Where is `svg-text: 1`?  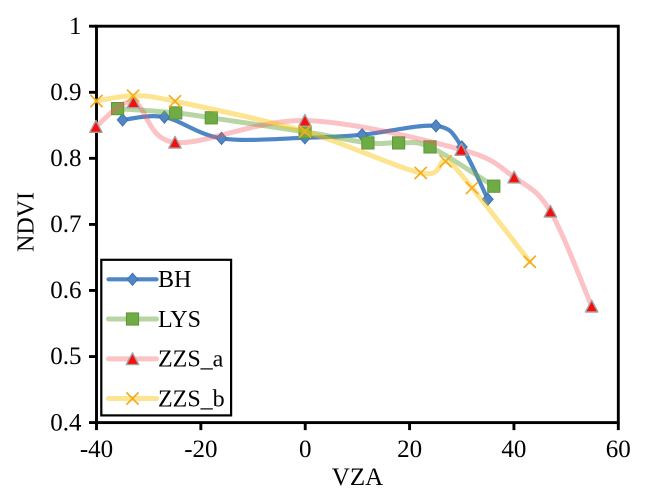
svg-text: 1 is located at coordinates (75, 26).